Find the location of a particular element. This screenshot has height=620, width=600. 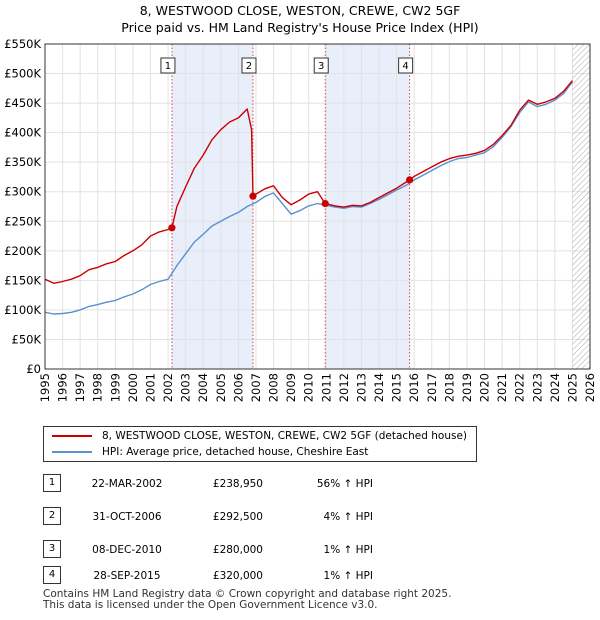

sale-row: 4 28-SEP-2015 £320,000 1% ↑ HPI is located at coordinates (243, 575).